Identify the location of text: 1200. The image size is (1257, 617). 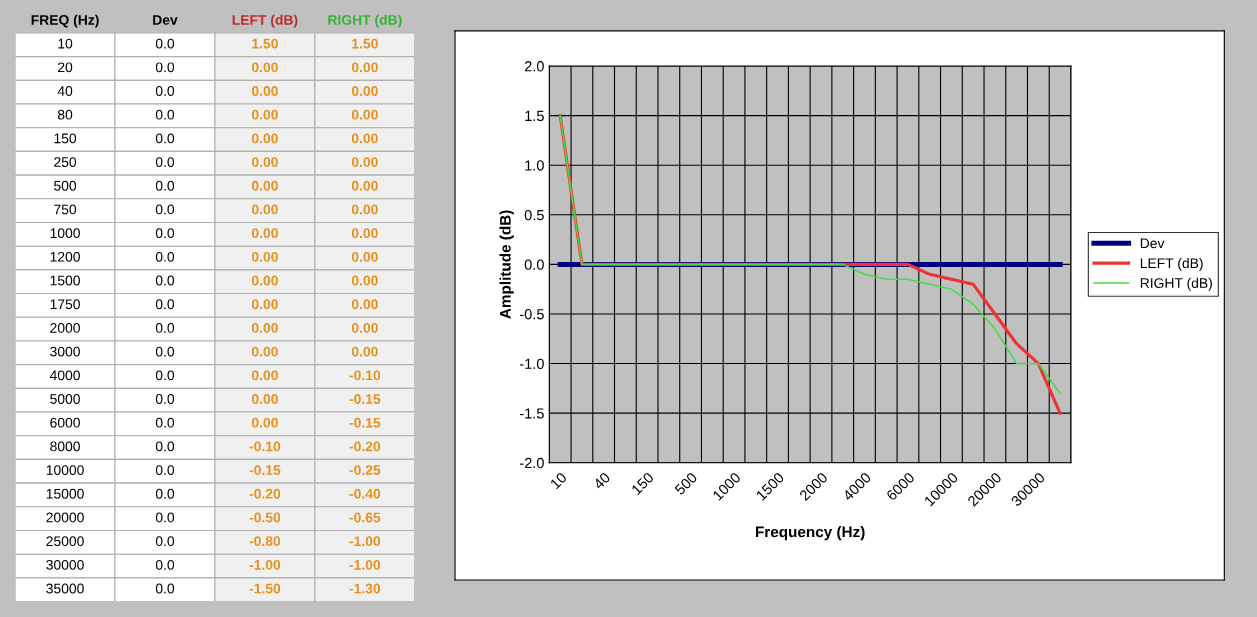
(65, 256).